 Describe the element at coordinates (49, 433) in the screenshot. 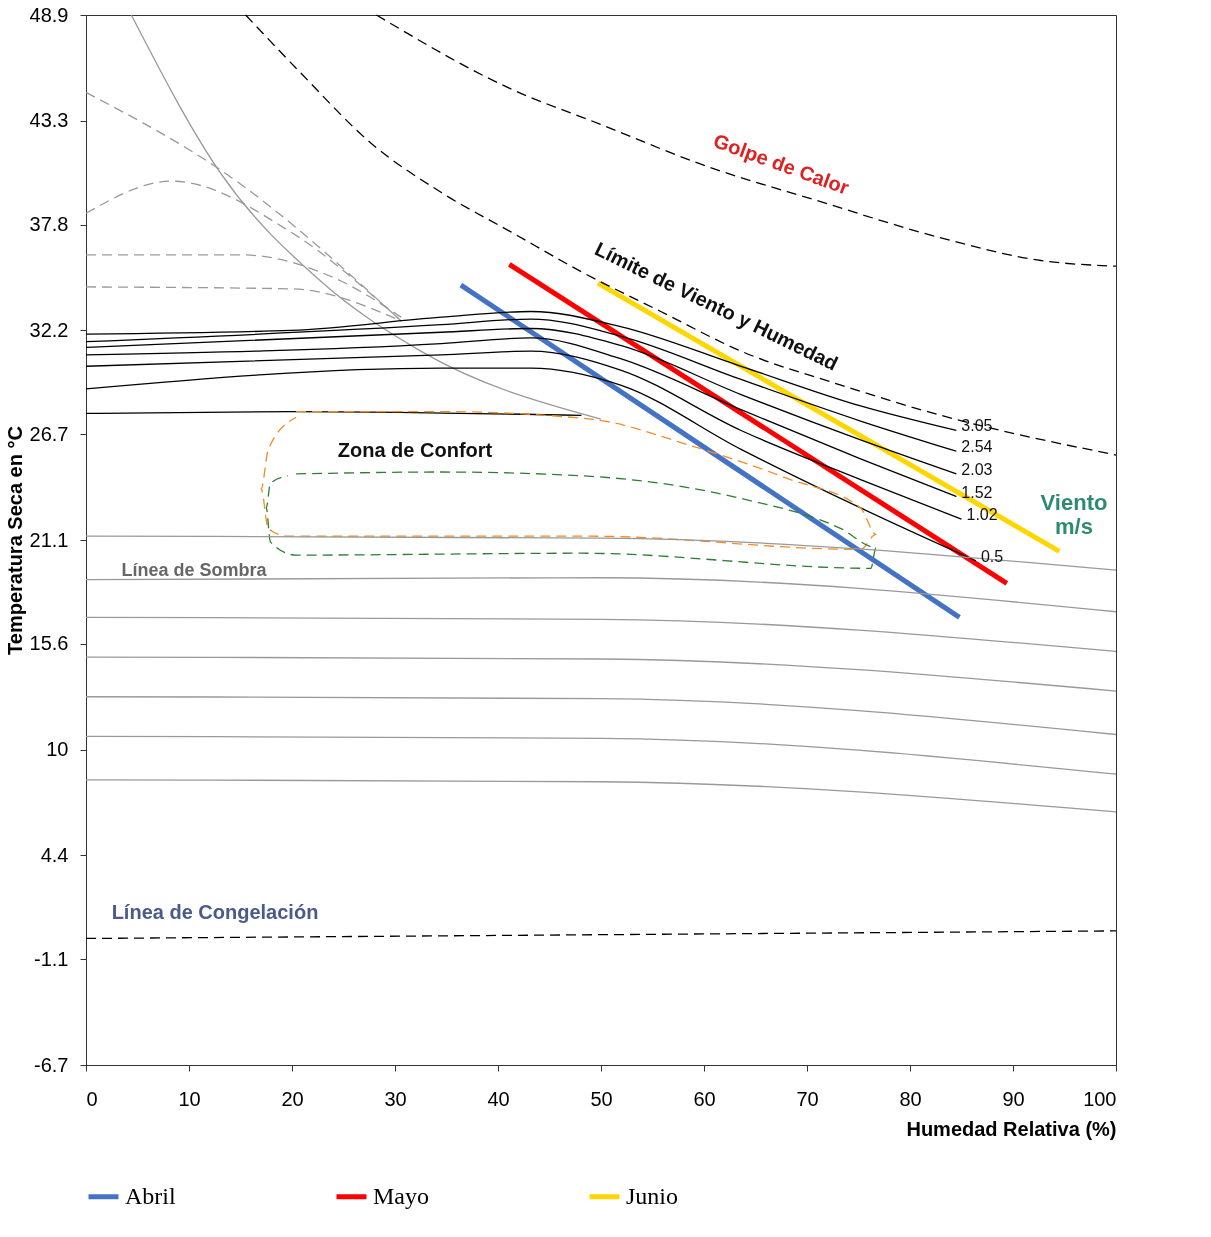

I see `y-tick-label: 26.7` at that location.